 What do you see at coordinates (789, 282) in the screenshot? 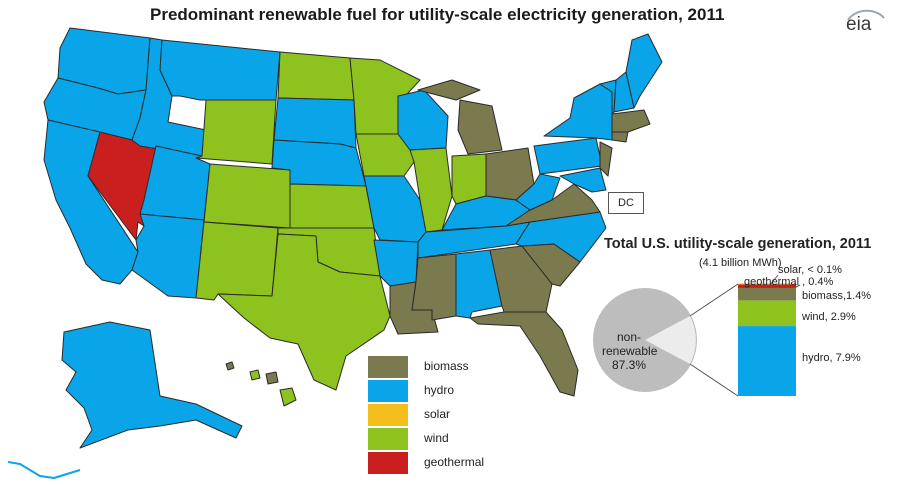
I see `bar-label-geothermal: geothermal , 0.4%` at bounding box center [789, 282].